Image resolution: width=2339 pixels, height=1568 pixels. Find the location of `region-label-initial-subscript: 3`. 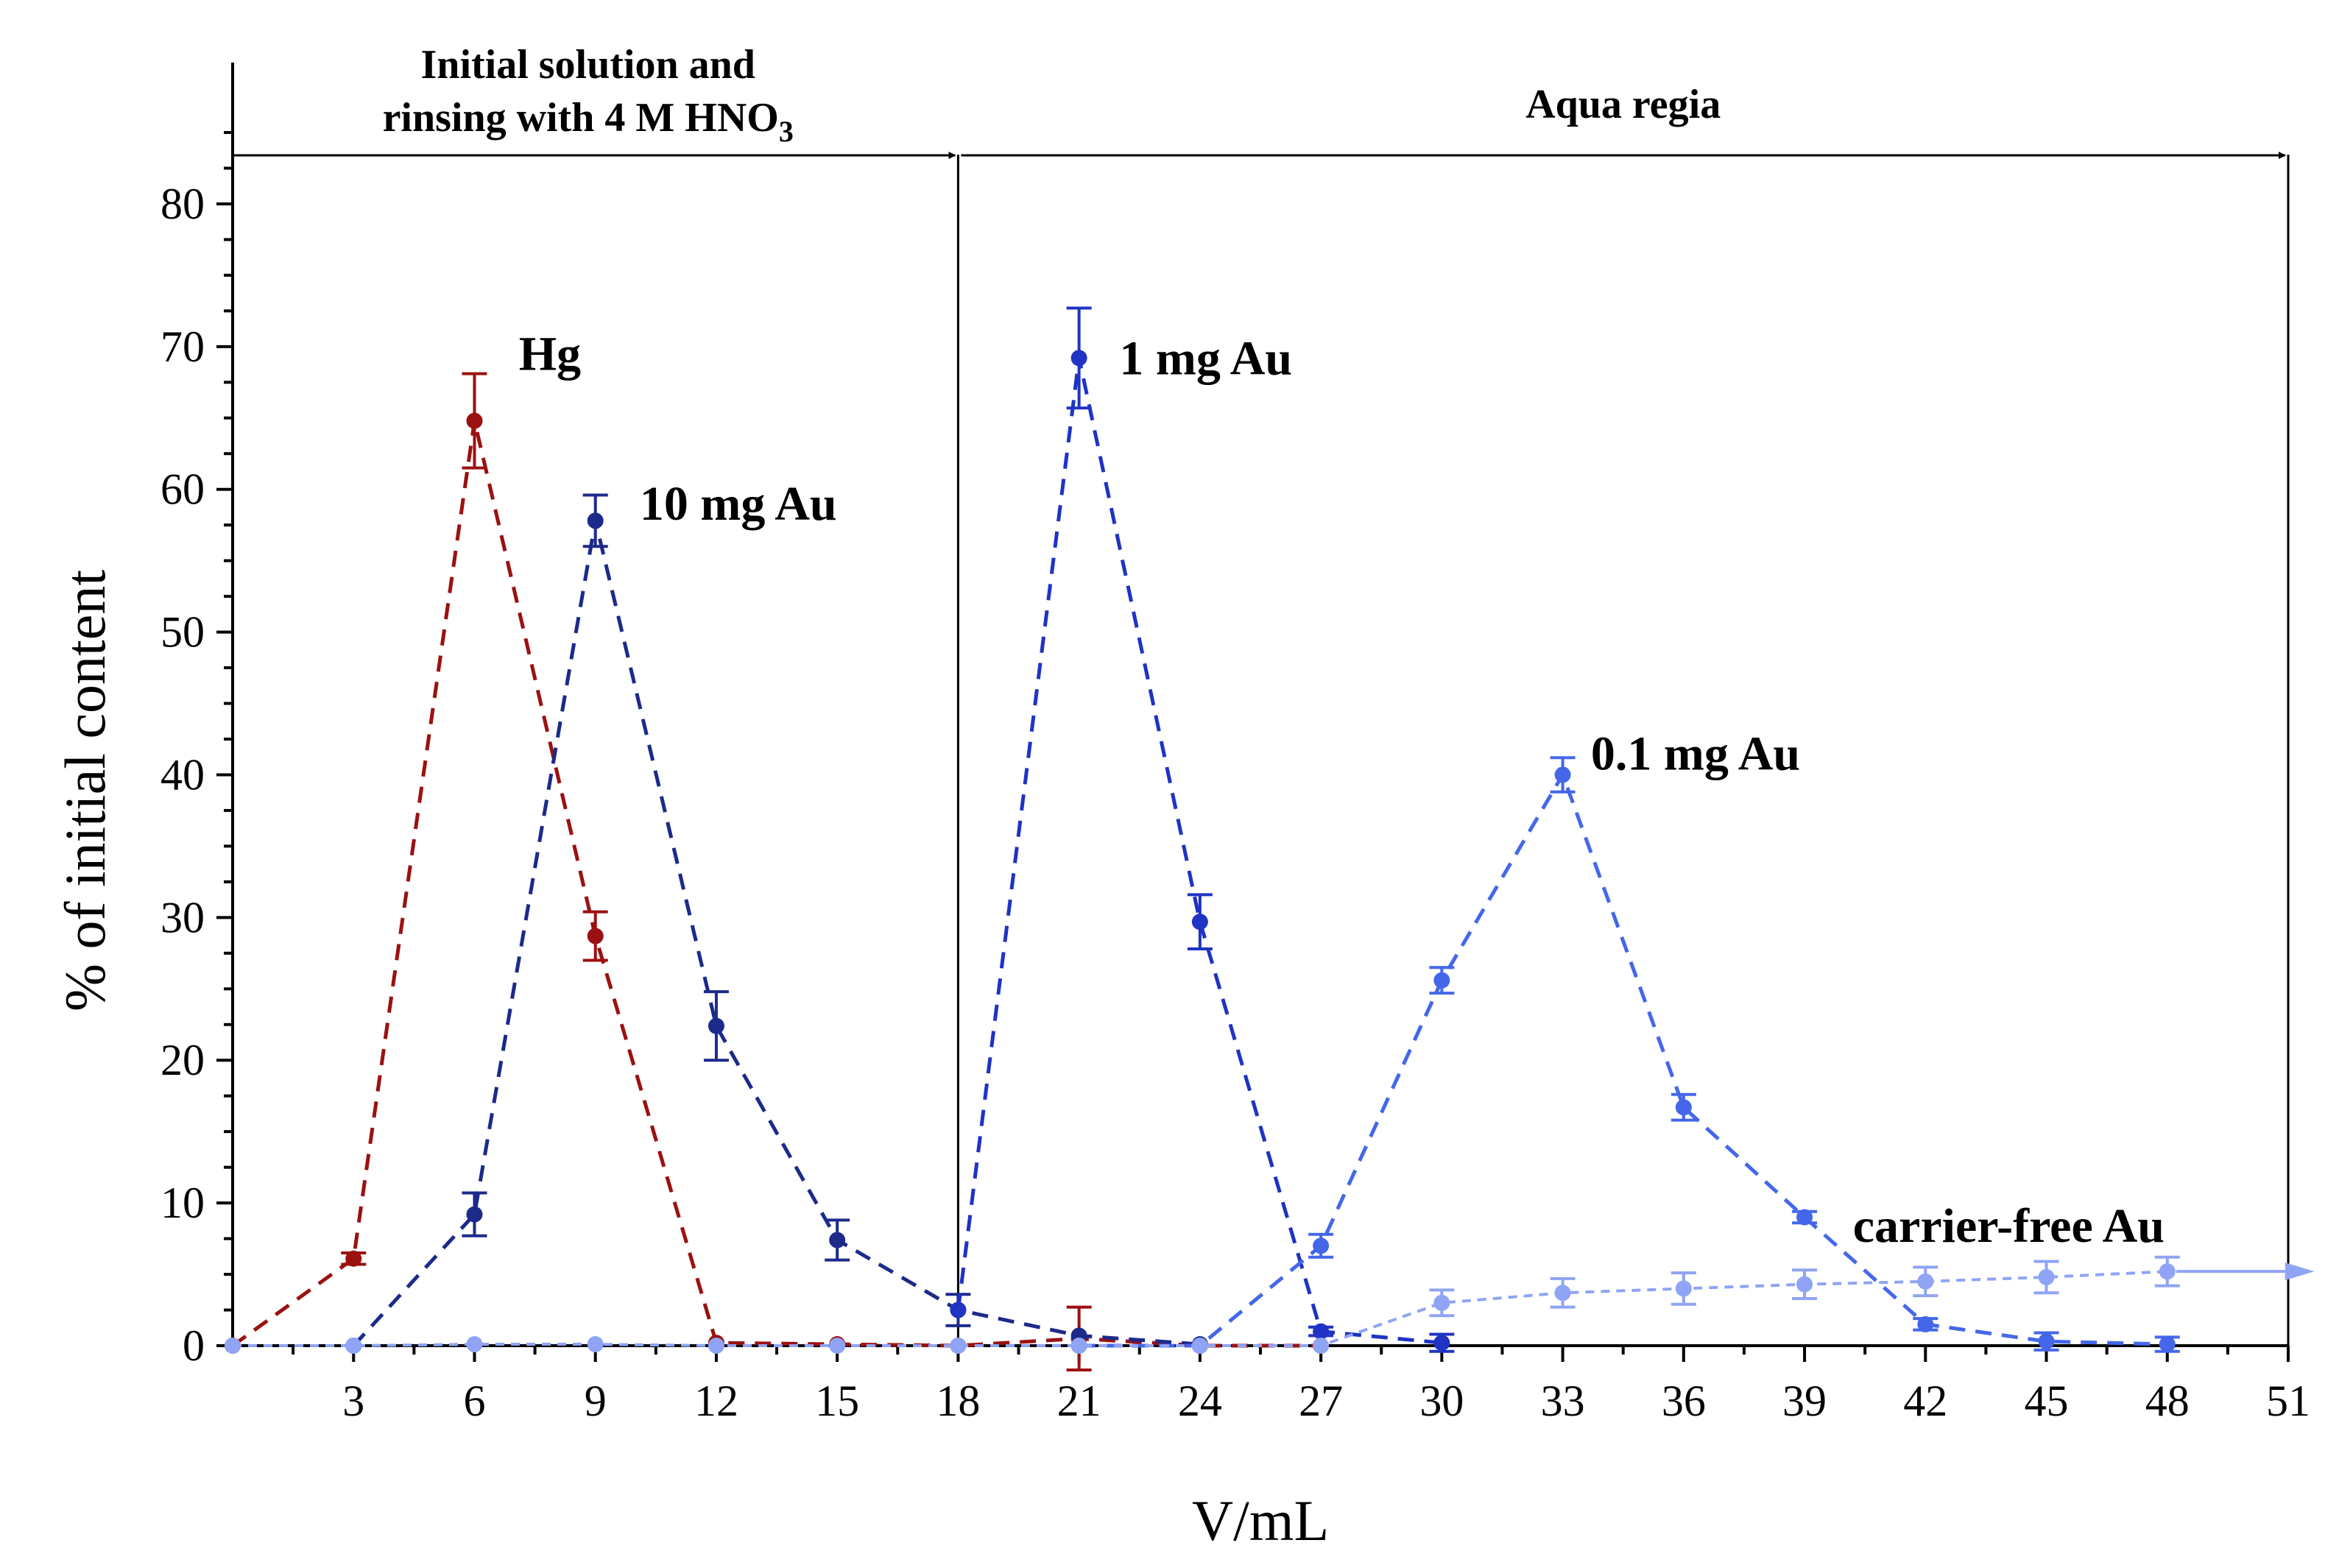

region-label-initial-subscript: 3 is located at coordinates (786, 131).